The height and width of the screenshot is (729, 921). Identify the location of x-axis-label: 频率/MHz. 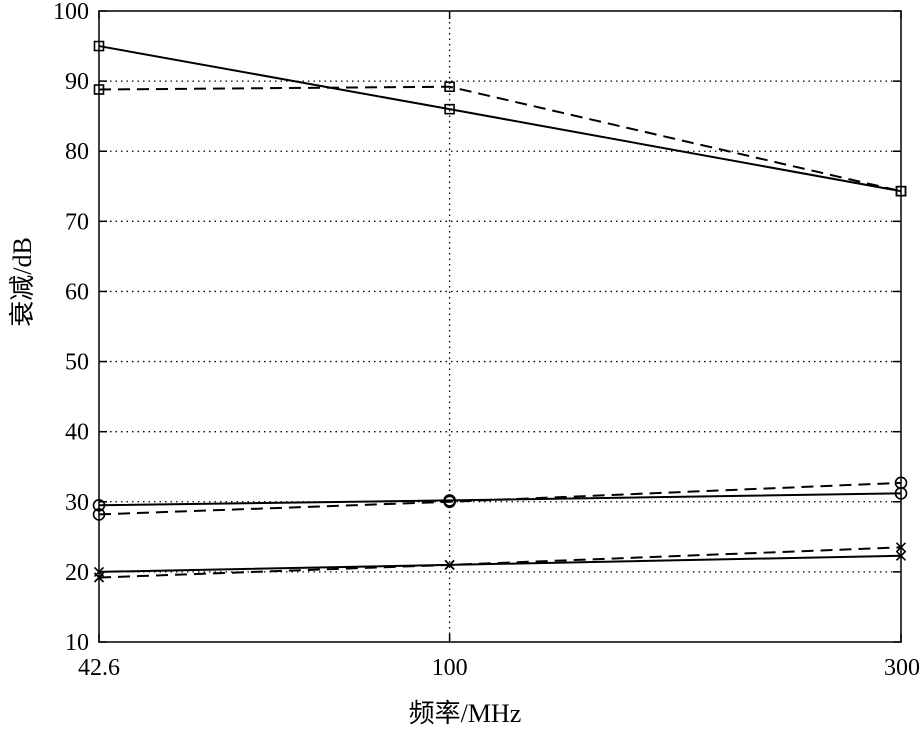
(465, 713).